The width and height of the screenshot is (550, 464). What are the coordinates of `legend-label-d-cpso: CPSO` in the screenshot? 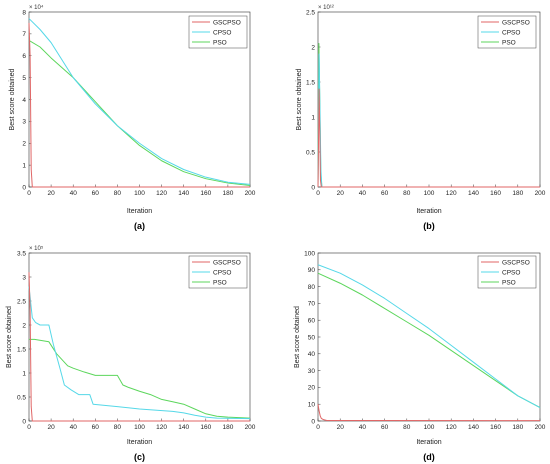 It's located at (511, 273).